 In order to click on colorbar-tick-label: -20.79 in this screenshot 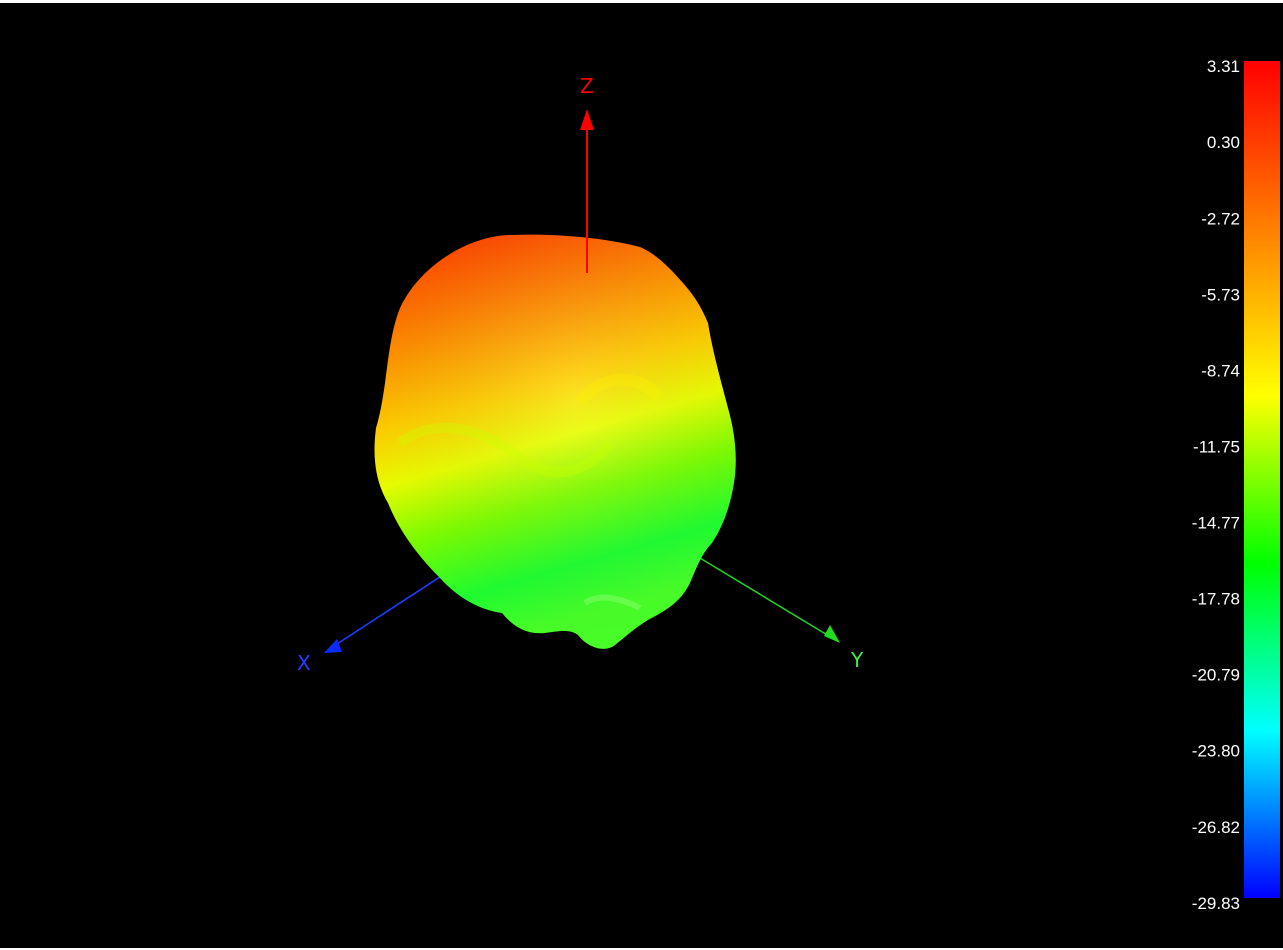, I will do `click(1216, 675)`.